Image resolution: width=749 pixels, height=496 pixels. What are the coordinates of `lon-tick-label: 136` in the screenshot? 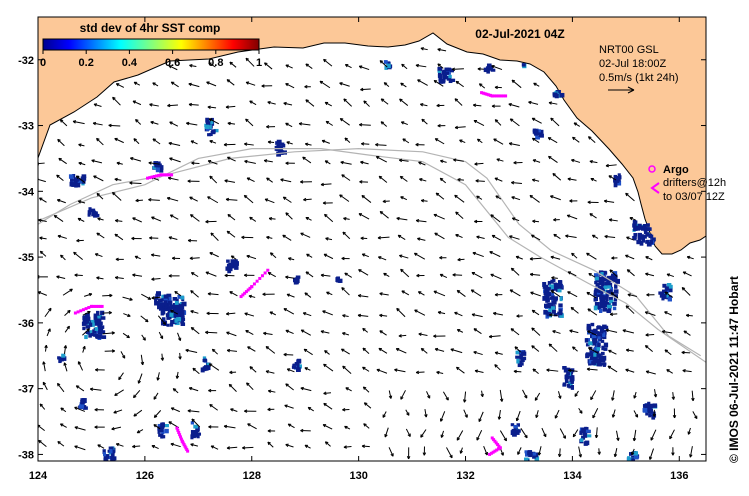 It's located at (679, 476).